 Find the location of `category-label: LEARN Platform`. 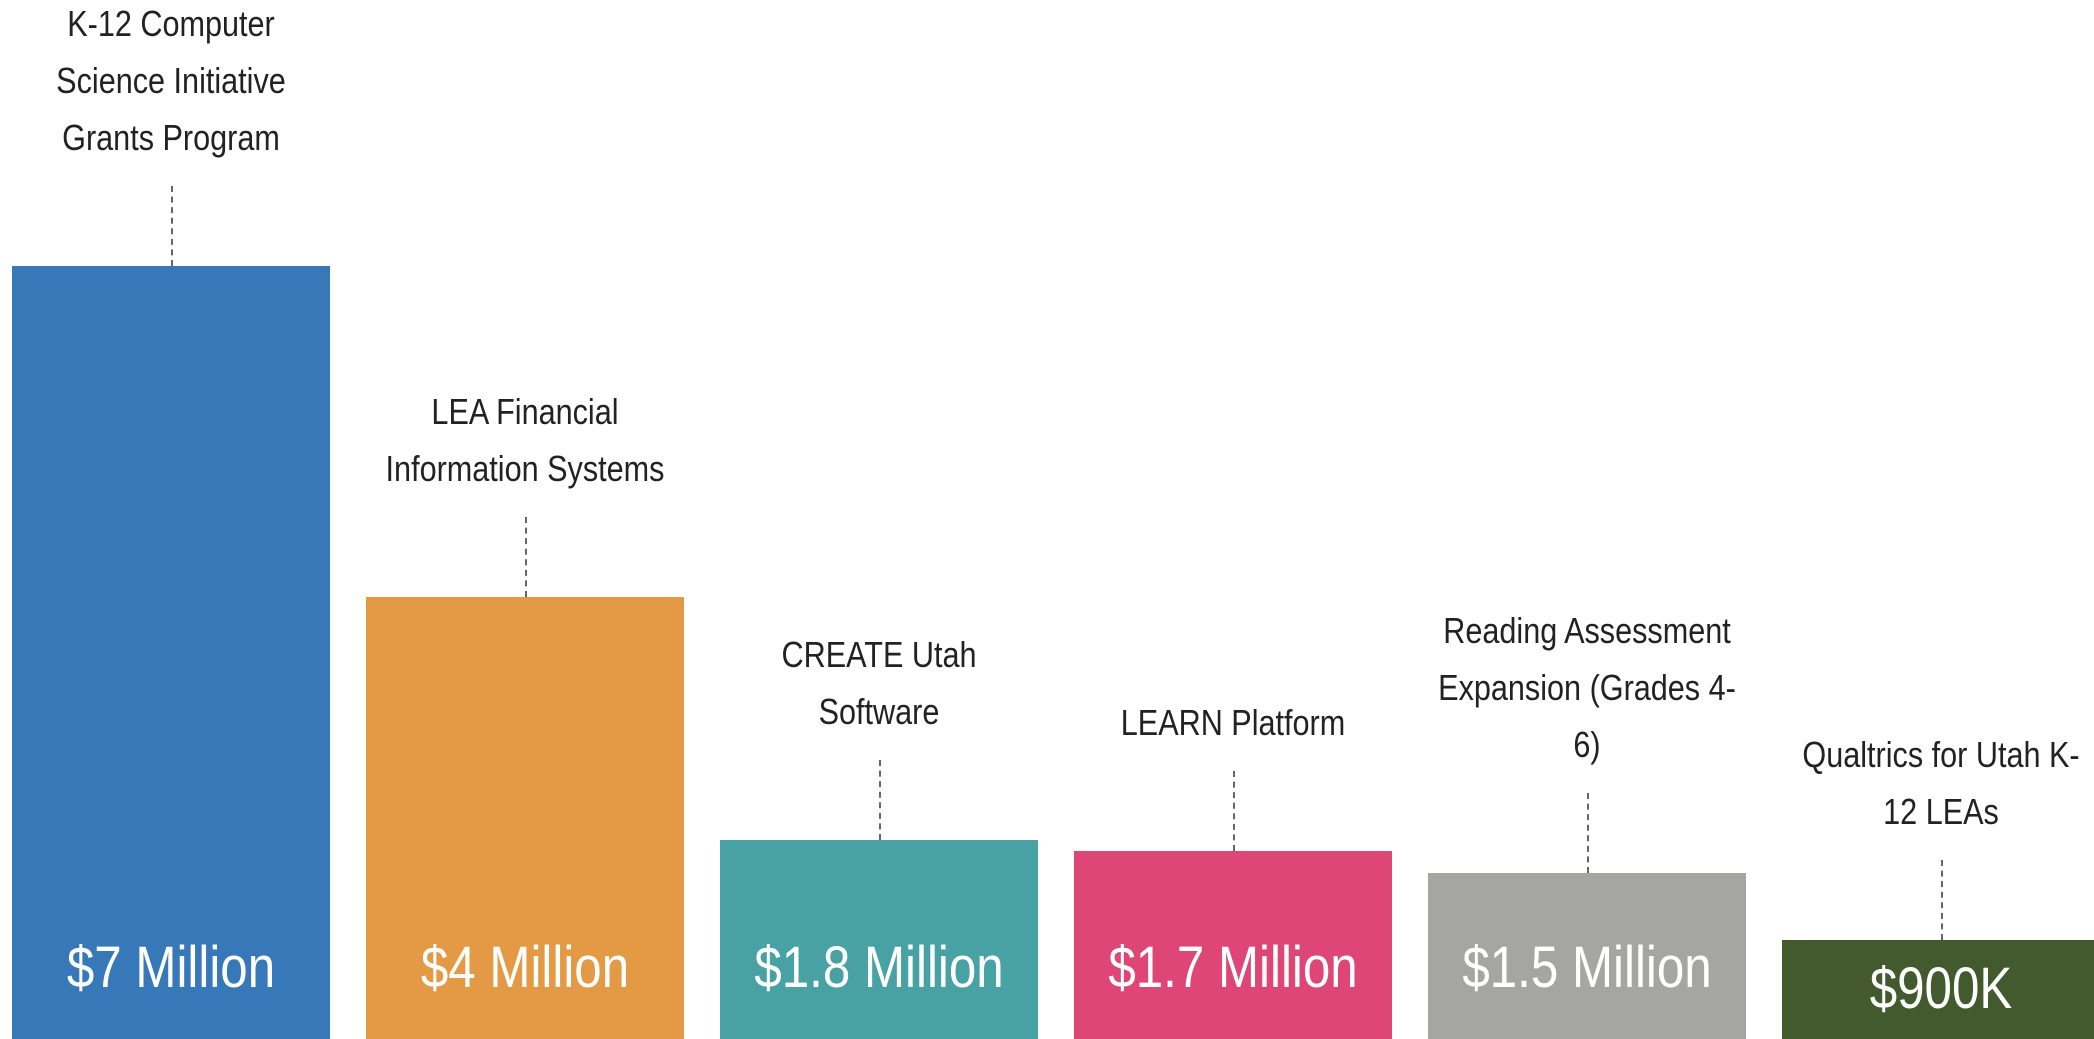

category-label: LEARN Platform is located at coordinates (1233, 723).